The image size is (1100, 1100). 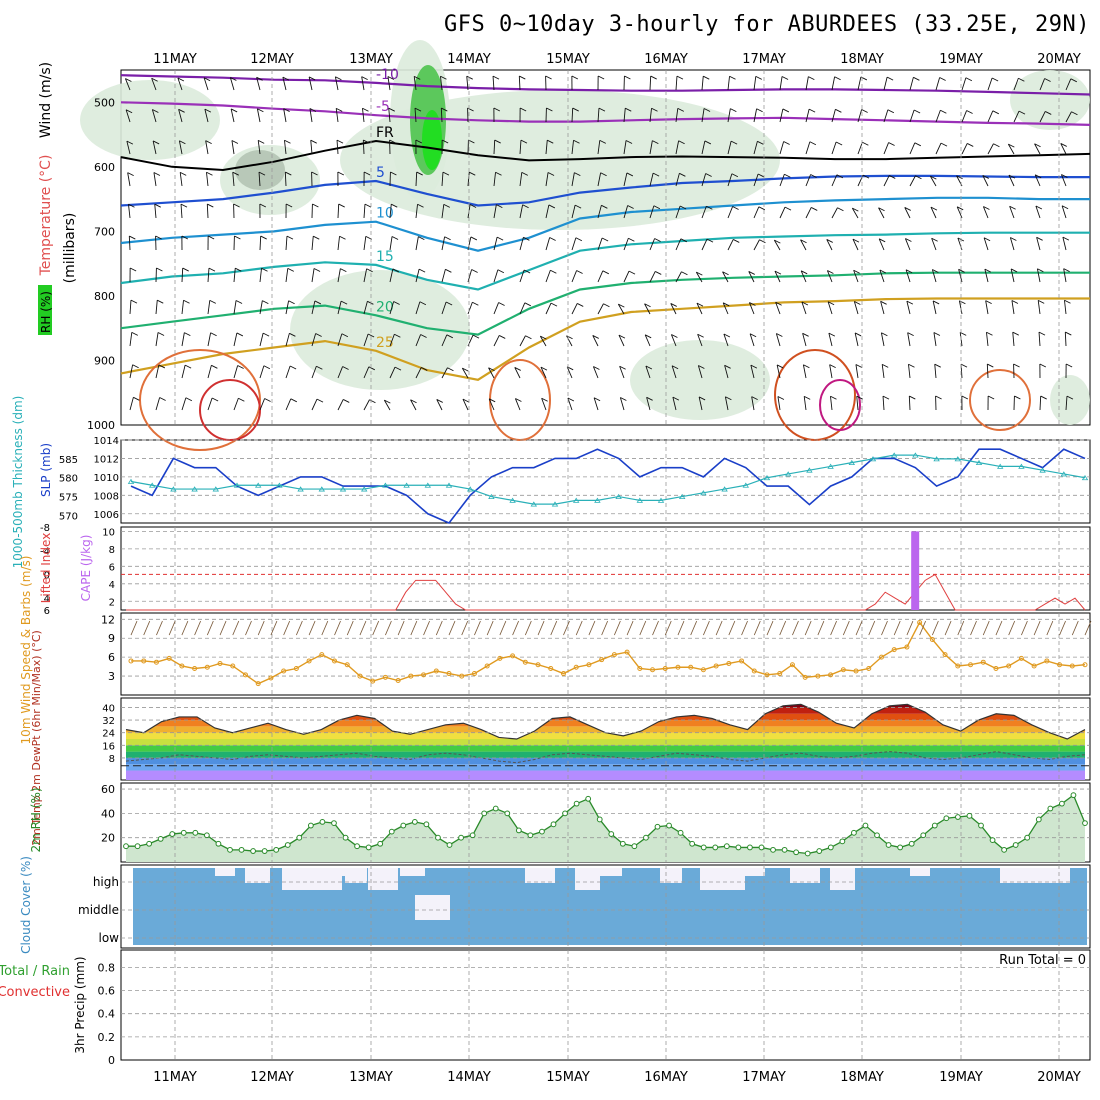 What do you see at coordinates (80, 1004) in the screenshot?
I see `precip-ylabel: 3hr Precip (mm)` at bounding box center [80, 1004].